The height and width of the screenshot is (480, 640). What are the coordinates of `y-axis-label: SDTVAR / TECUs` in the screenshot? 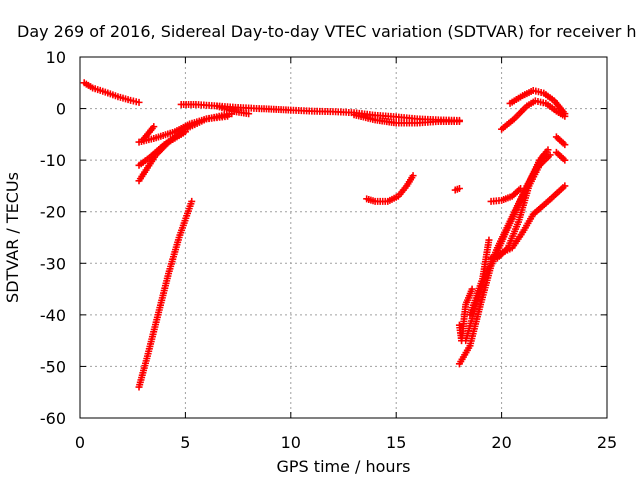 It's located at (12, 237).